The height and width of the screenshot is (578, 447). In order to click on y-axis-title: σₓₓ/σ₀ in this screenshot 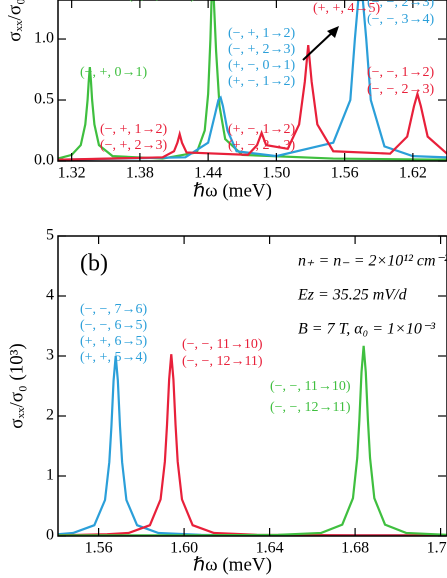, I will do `click(14, 21)`.